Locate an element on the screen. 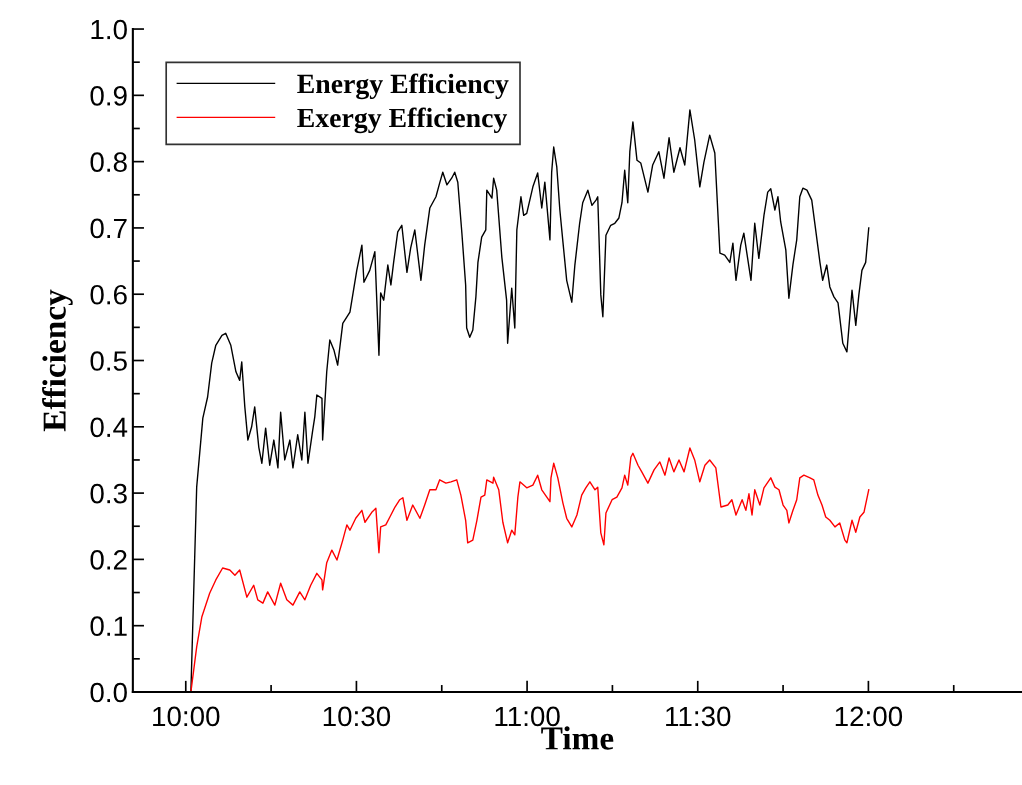 Image resolution: width=1022 pixels, height=785 pixels. x-tick-label: 11:00 is located at coordinates (527, 716).